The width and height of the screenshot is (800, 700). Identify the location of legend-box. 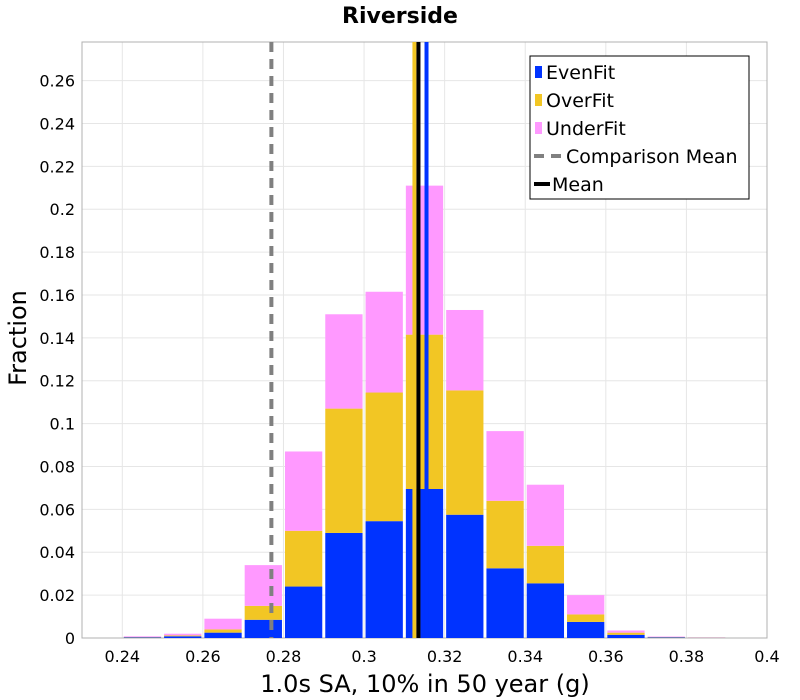
(639, 127).